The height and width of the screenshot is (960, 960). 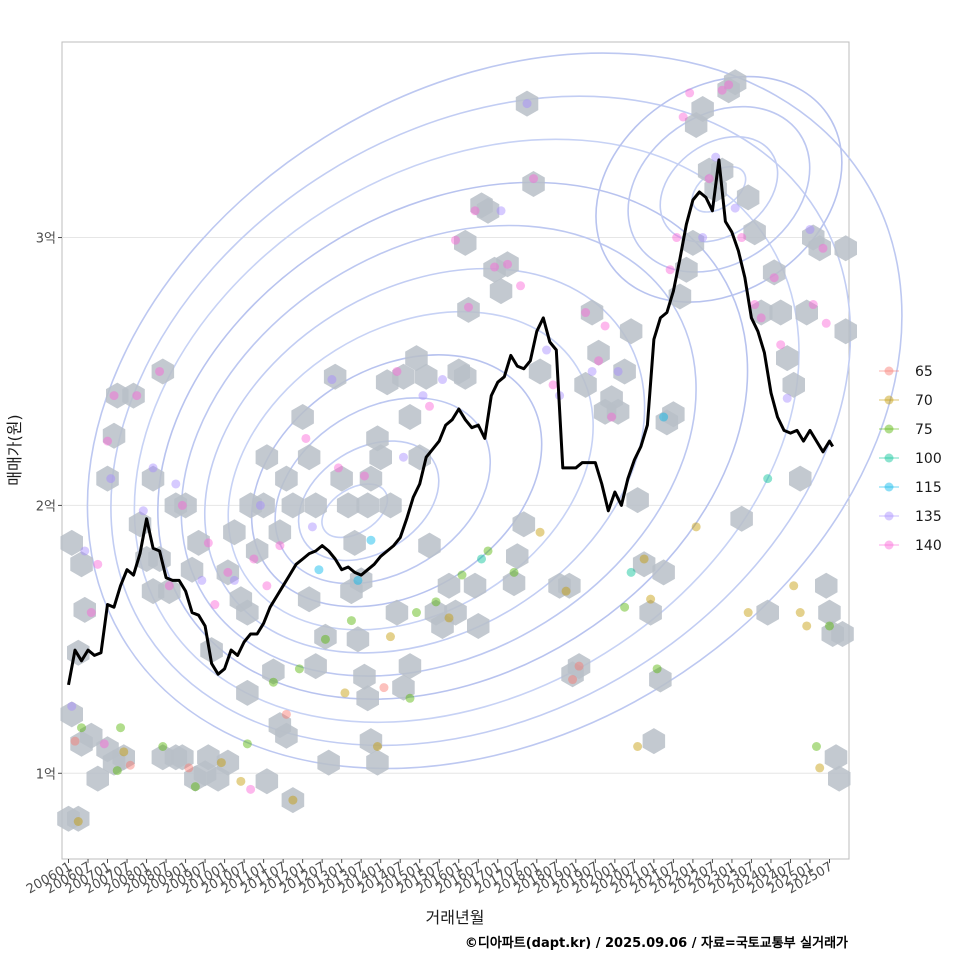 What do you see at coordinates (928, 488) in the screenshot?
I see `legend-label: 115` at bounding box center [928, 488].